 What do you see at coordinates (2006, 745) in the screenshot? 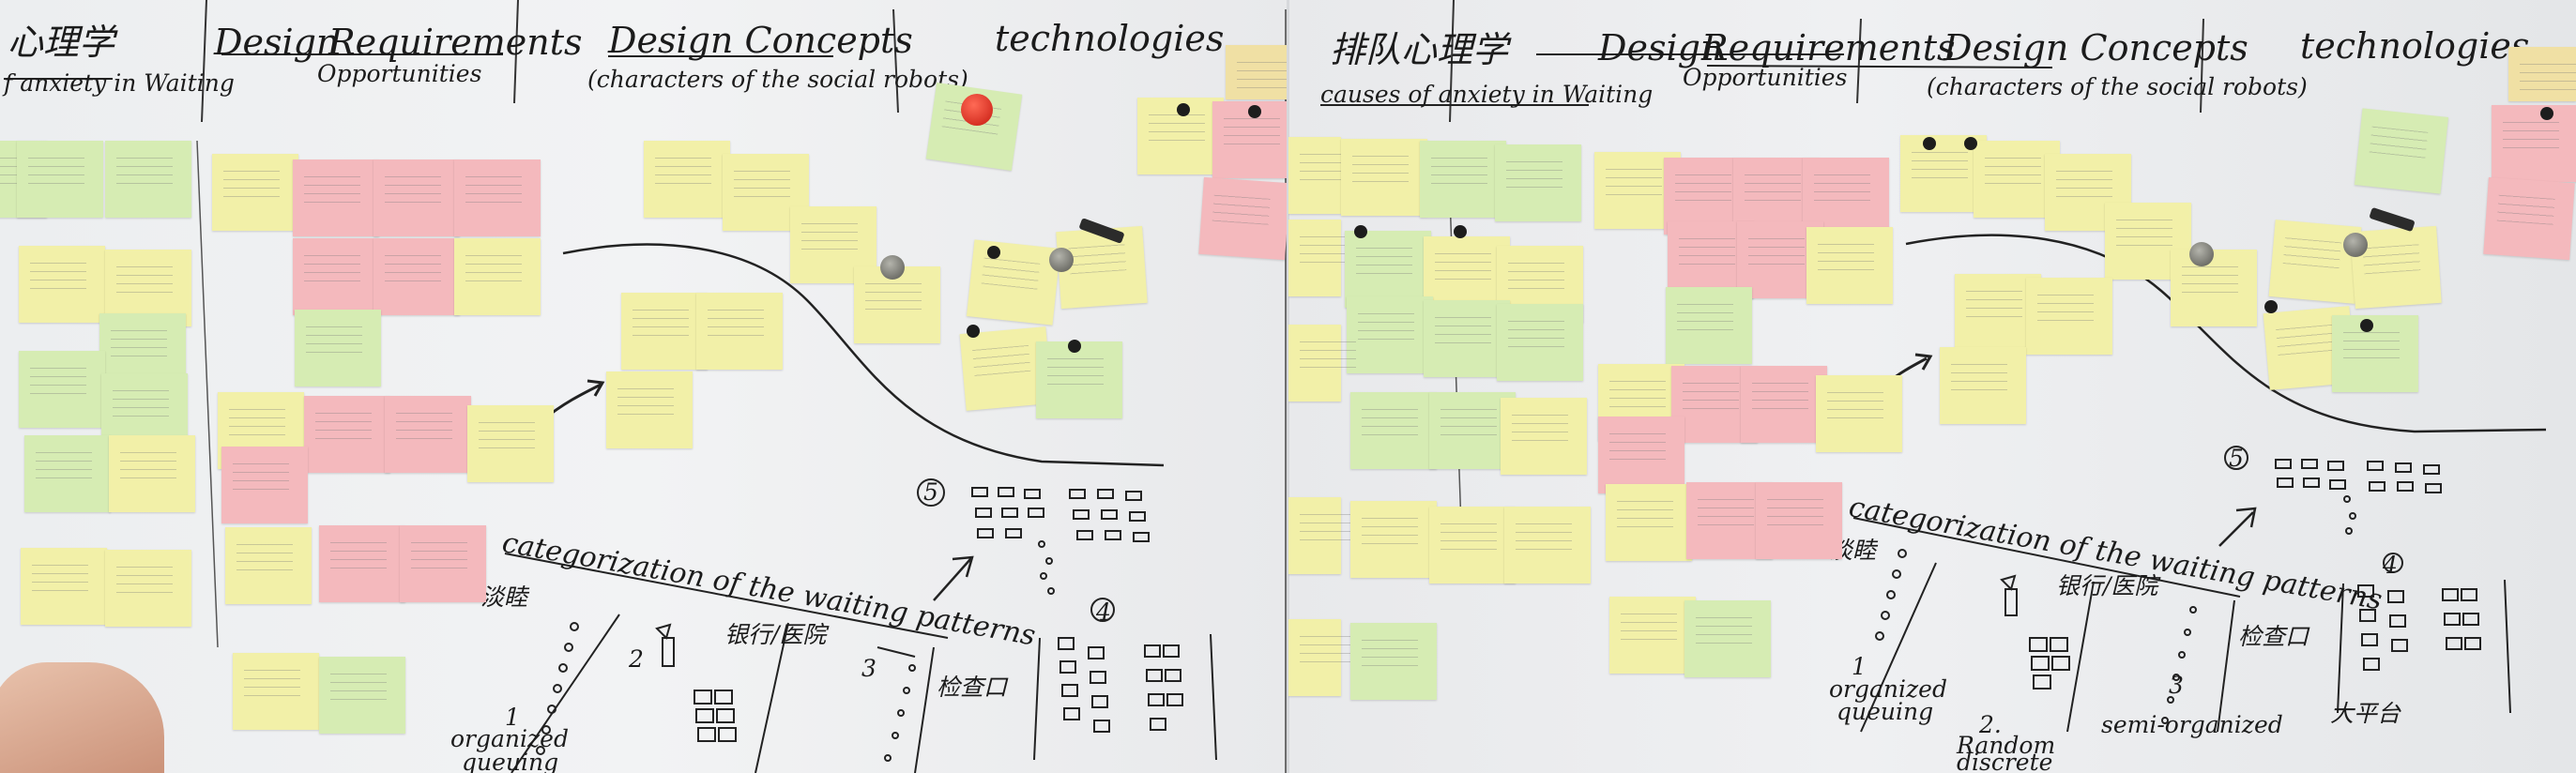
I see `label-random: Random` at bounding box center [2006, 745].